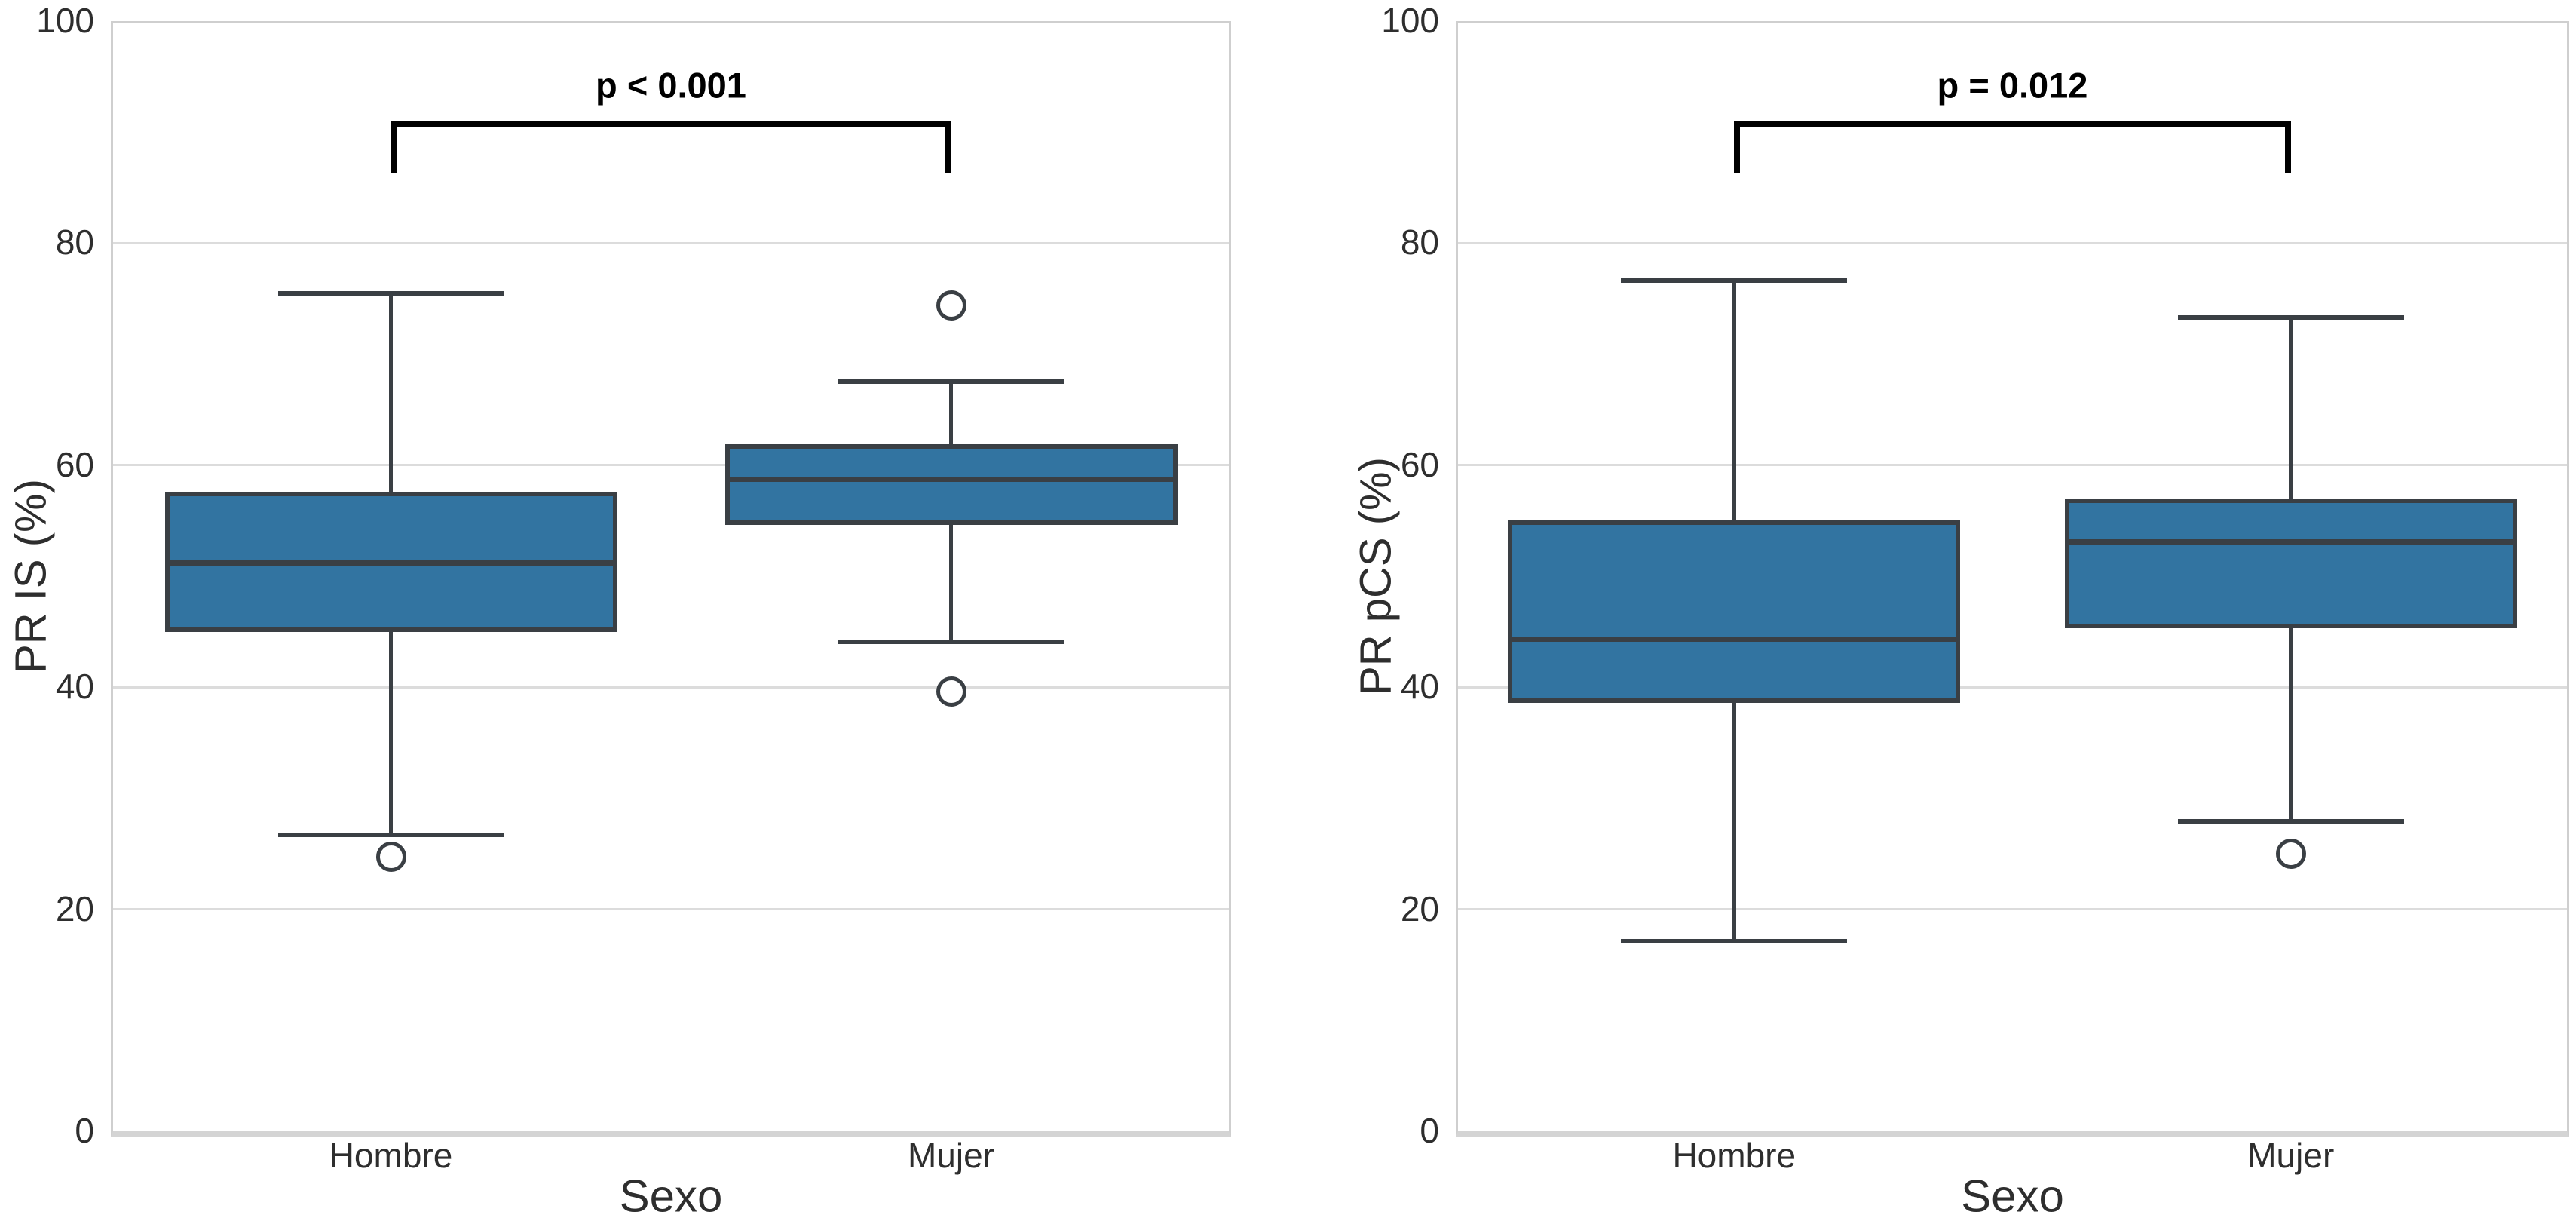  What do you see at coordinates (74, 242) in the screenshot?
I see `left-plot-y-tick-label: 80` at bounding box center [74, 242].